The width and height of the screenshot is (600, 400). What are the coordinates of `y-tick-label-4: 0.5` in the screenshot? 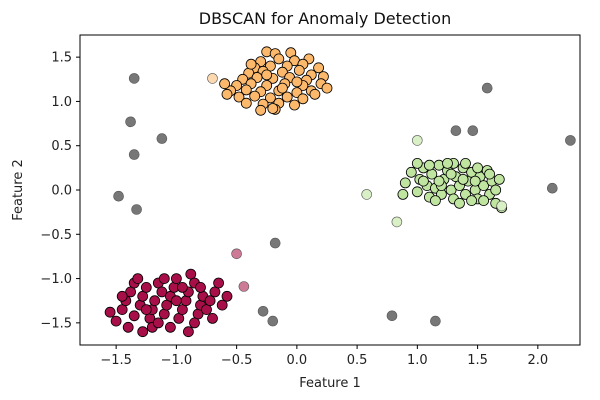 It's located at (61, 146).